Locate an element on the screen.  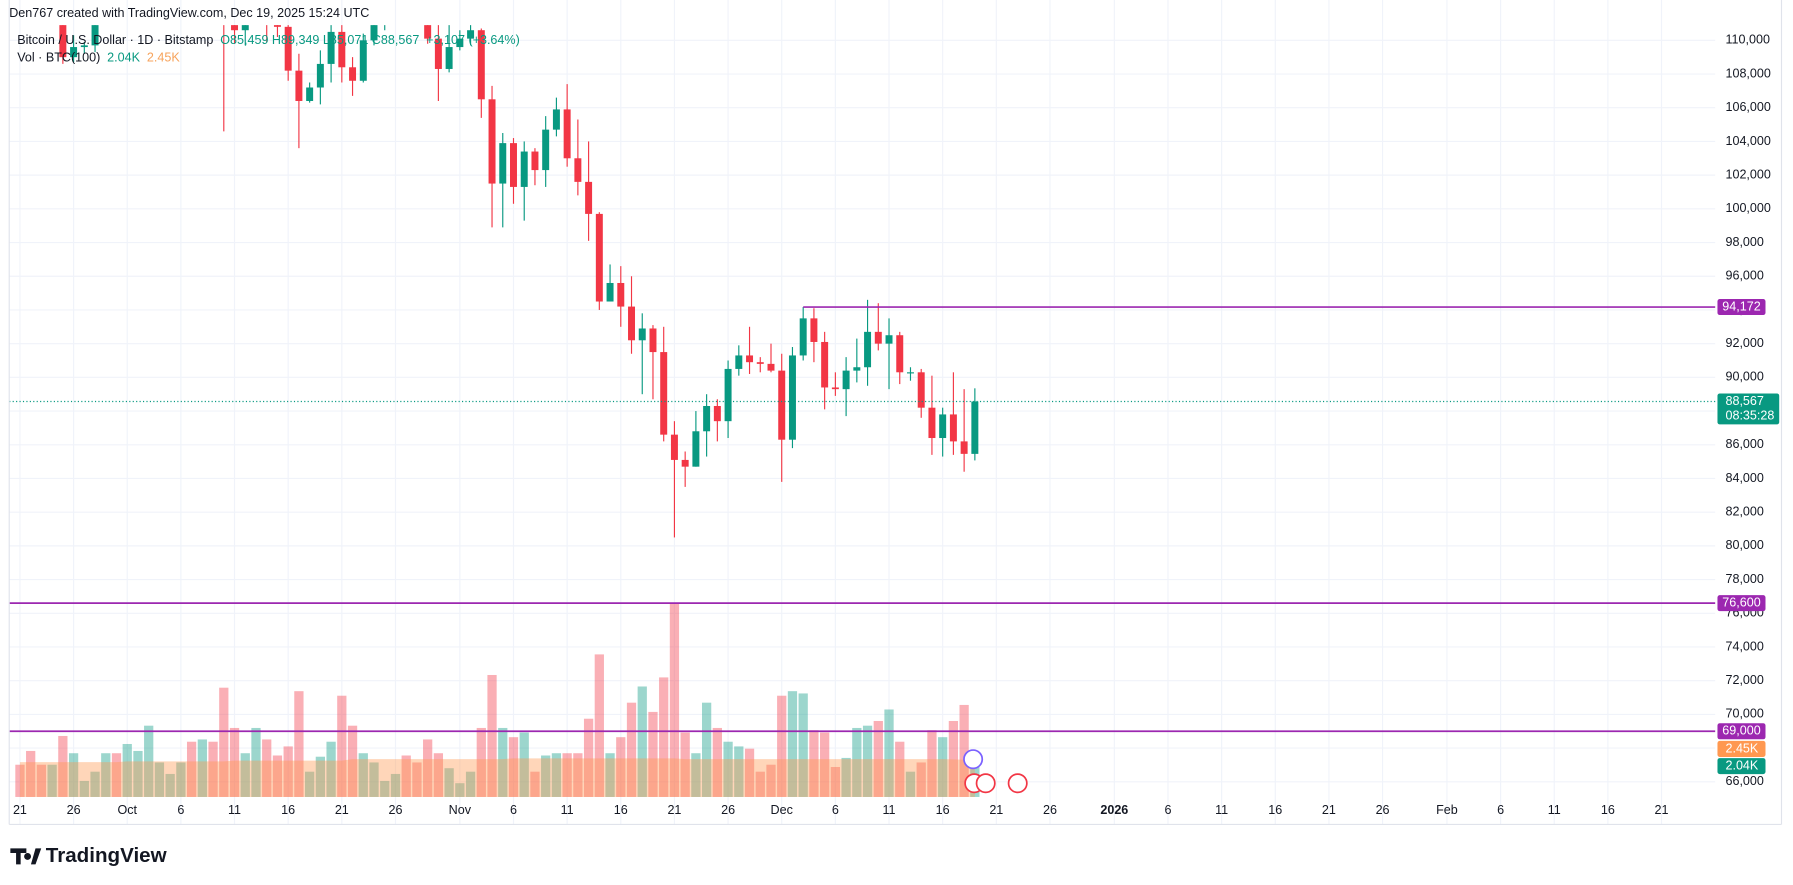
volume-value: 2.04K is located at coordinates (123, 58).